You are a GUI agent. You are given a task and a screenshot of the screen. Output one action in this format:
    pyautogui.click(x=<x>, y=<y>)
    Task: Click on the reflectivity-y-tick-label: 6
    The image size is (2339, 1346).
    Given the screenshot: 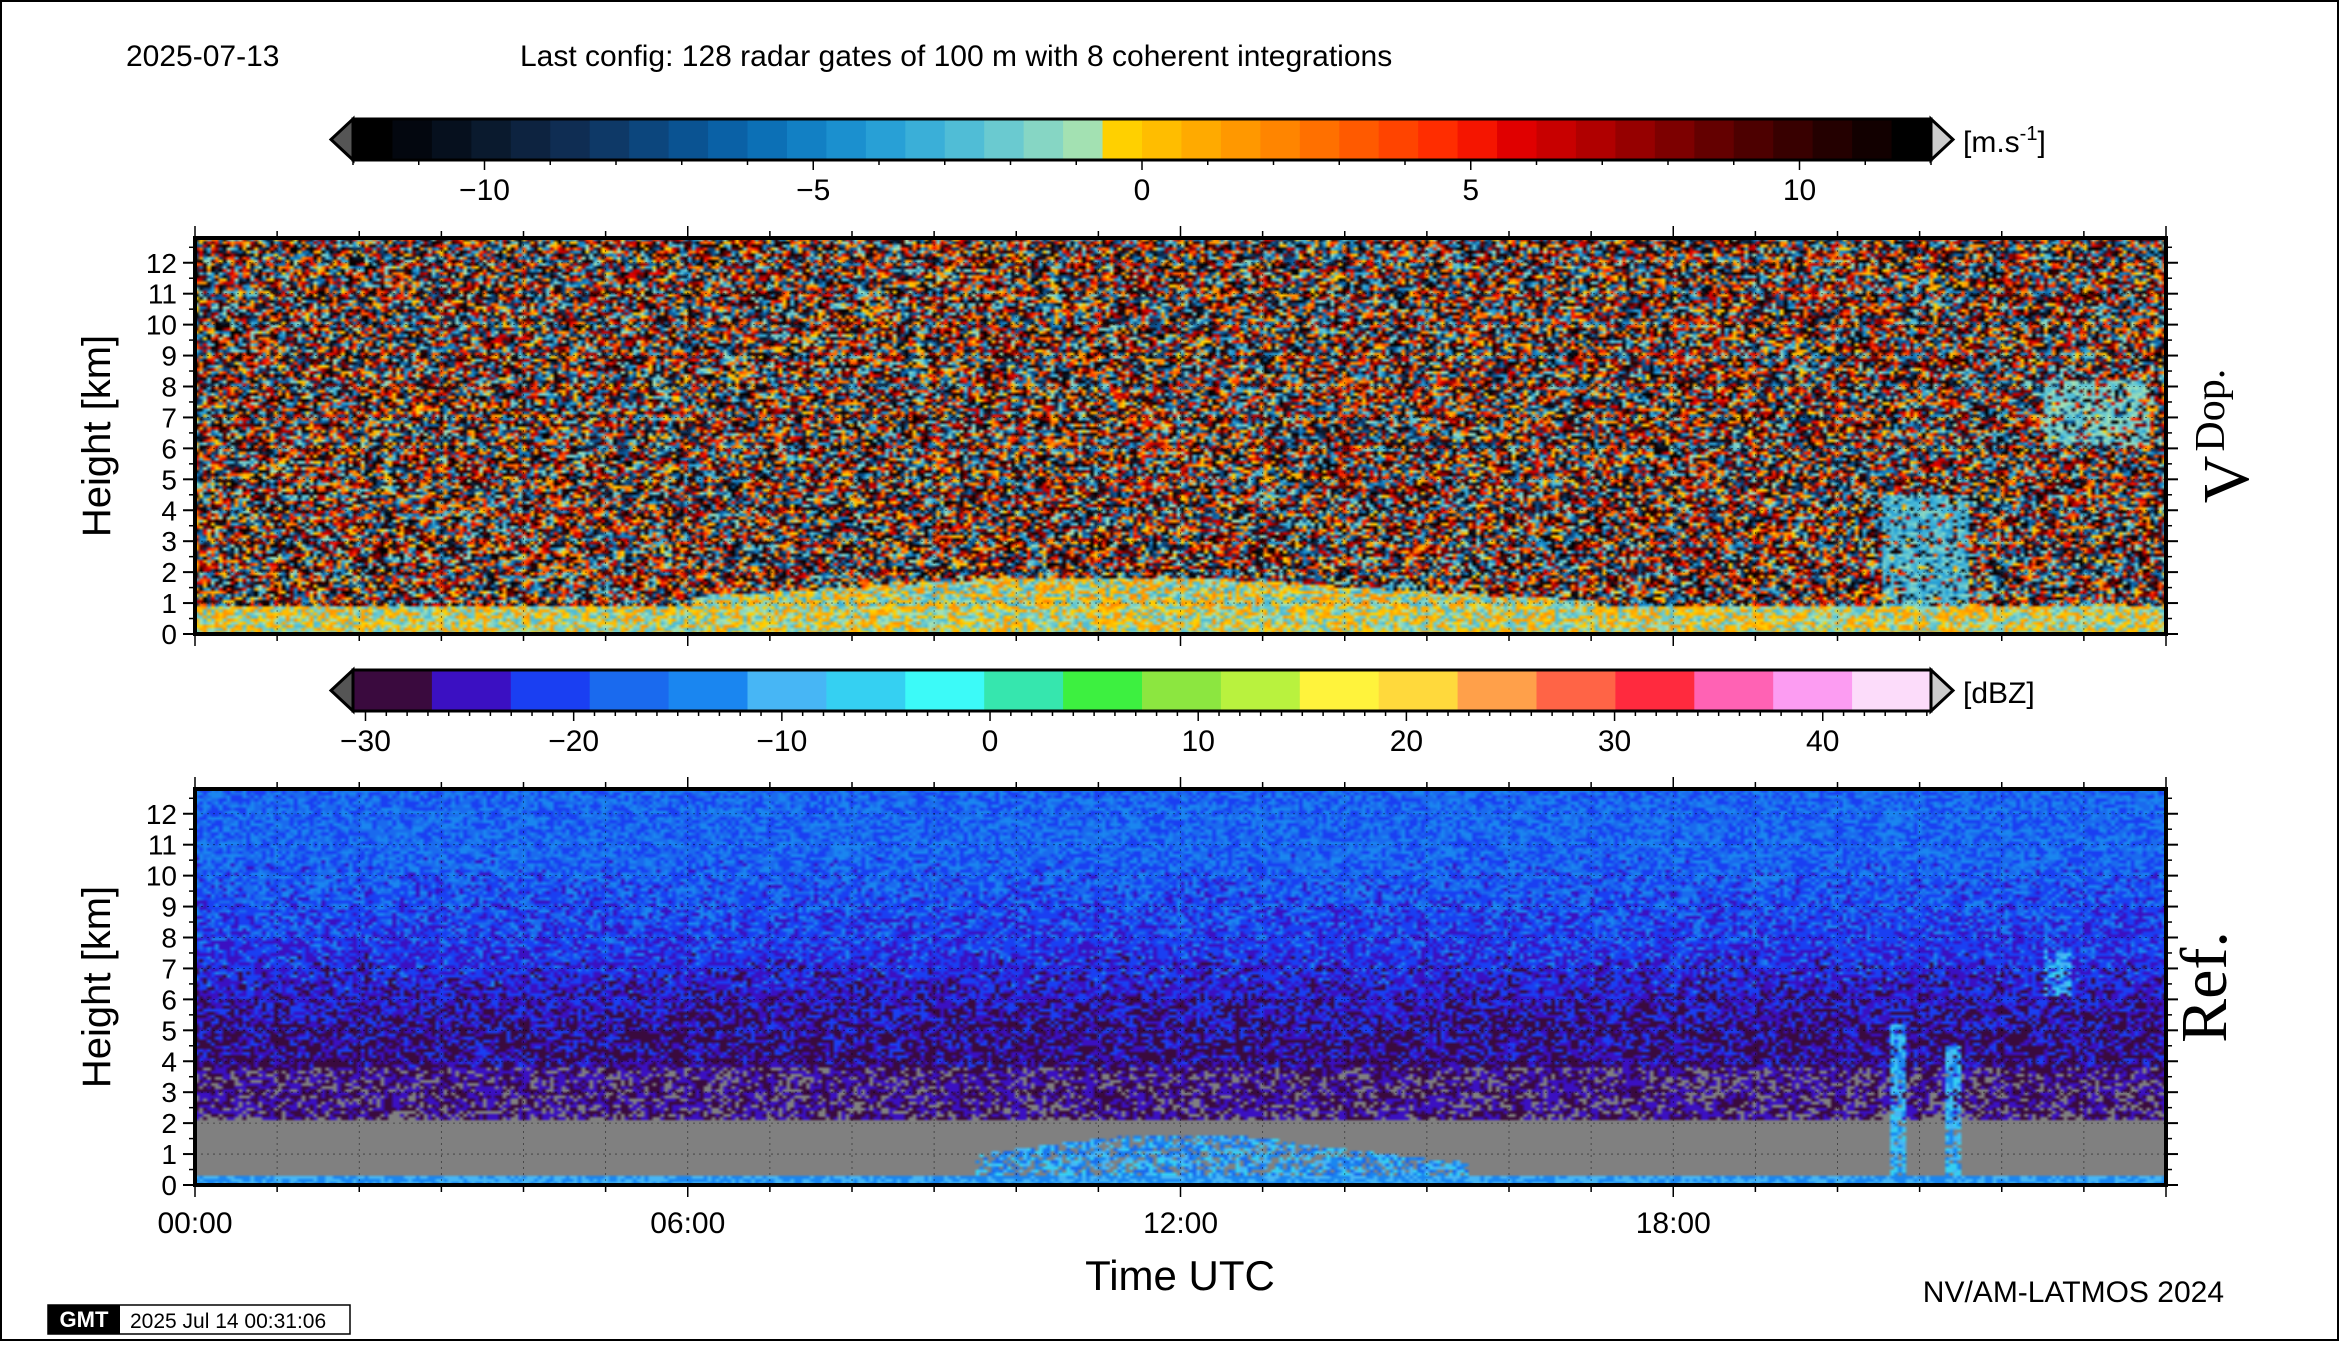 What is the action you would take?
    pyautogui.click(x=169, y=999)
    